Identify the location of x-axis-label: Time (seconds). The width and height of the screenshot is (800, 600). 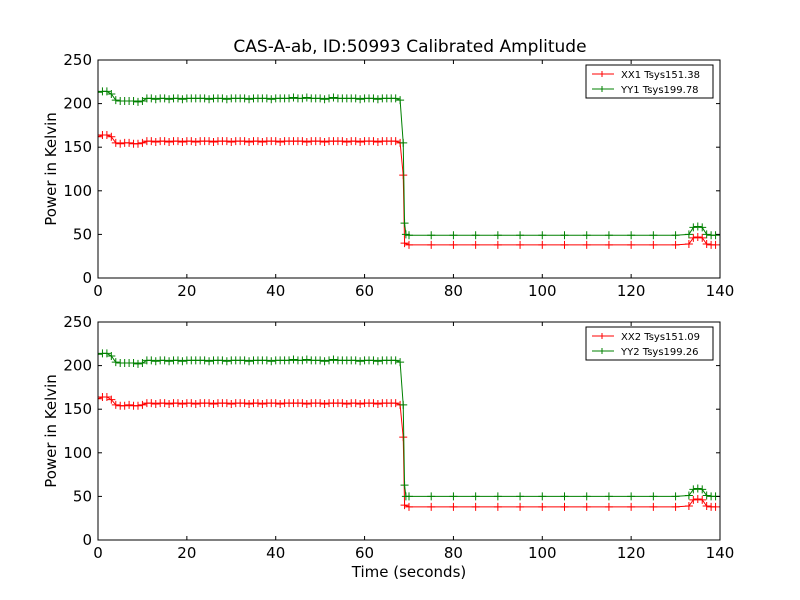
(409, 572).